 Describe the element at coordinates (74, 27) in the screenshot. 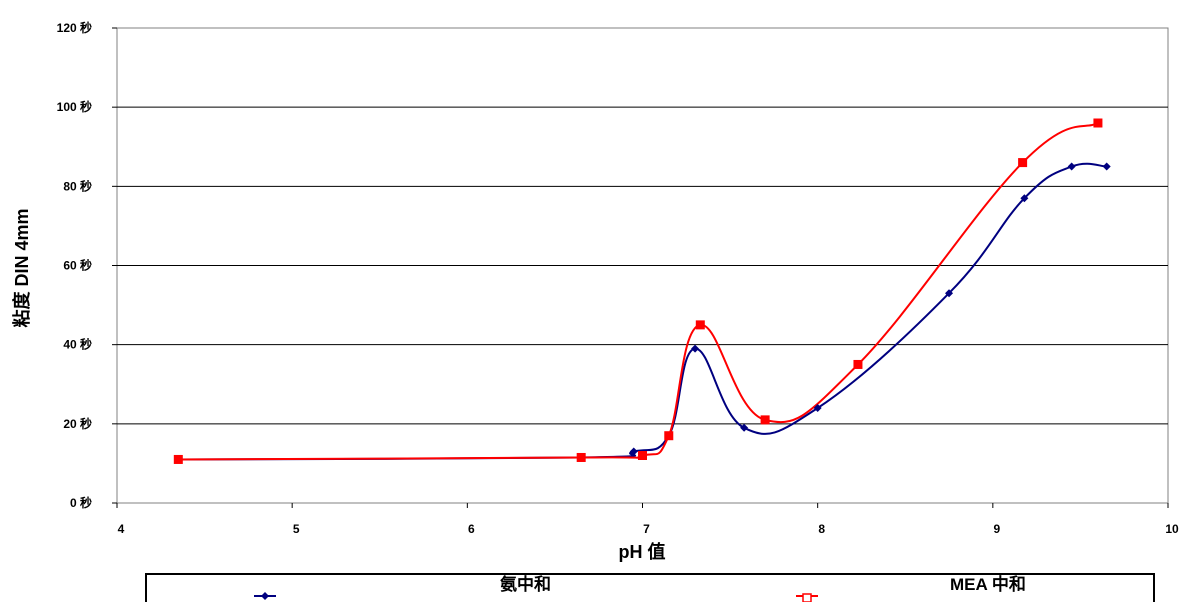

I see `y-tick-label: 120 秒` at that location.